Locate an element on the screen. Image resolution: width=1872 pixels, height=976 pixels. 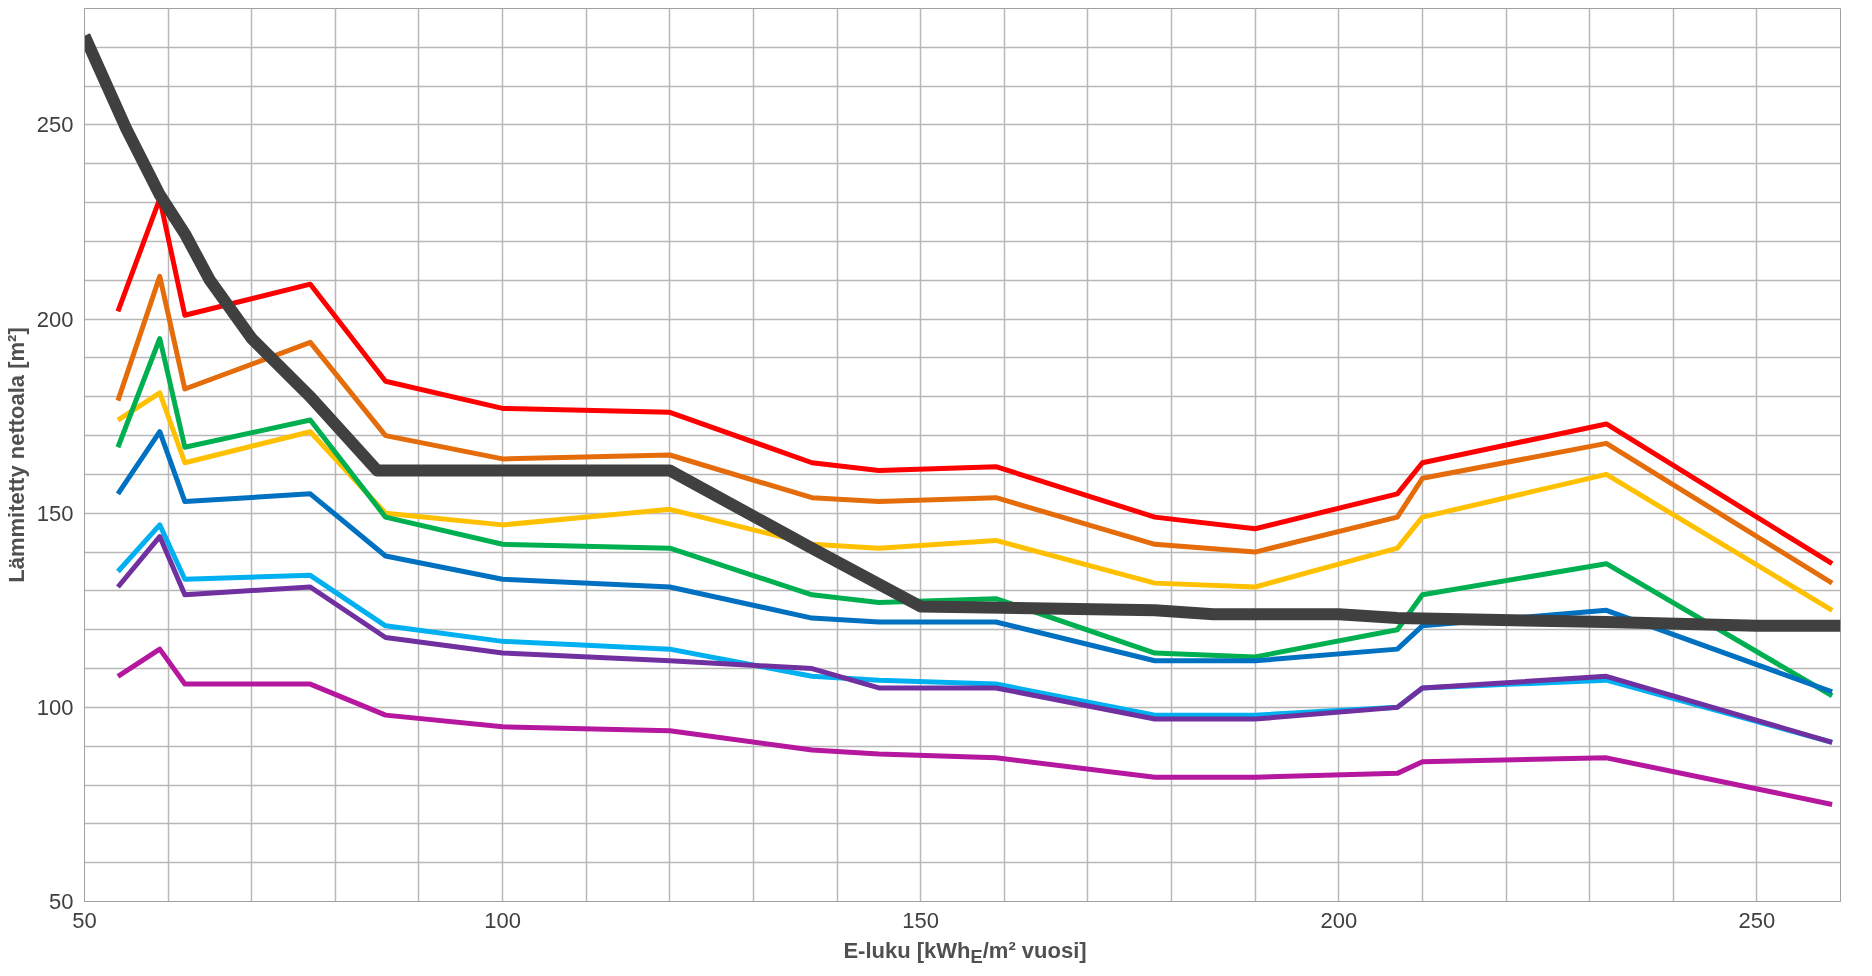
x-tick-label: 150 is located at coordinates (921, 920).